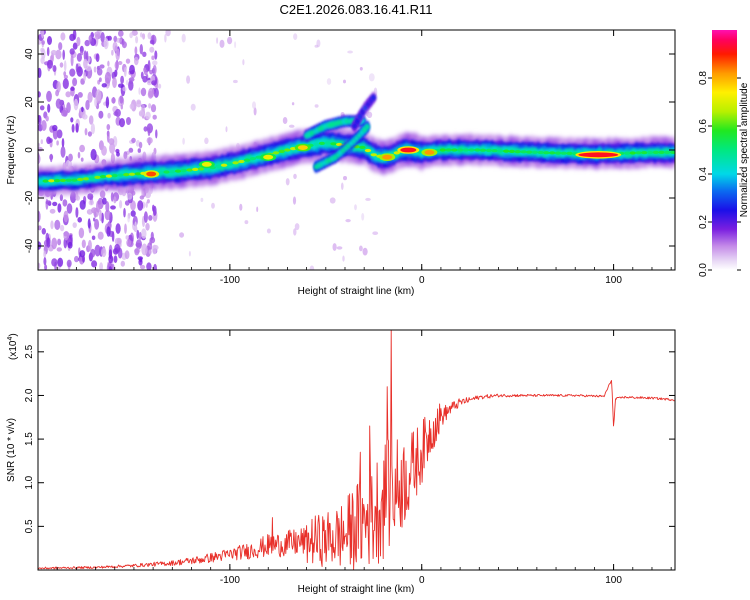  Describe the element at coordinates (29, 54) in the screenshot. I see `spectrogram-ytick-label: 40` at that location.